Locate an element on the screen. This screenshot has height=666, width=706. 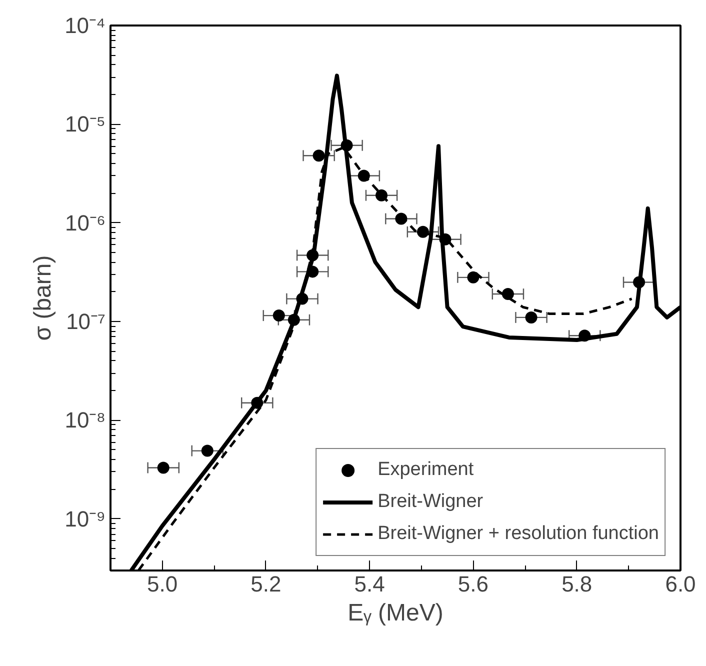
x-tick-label: 5.0 is located at coordinates (162, 584).